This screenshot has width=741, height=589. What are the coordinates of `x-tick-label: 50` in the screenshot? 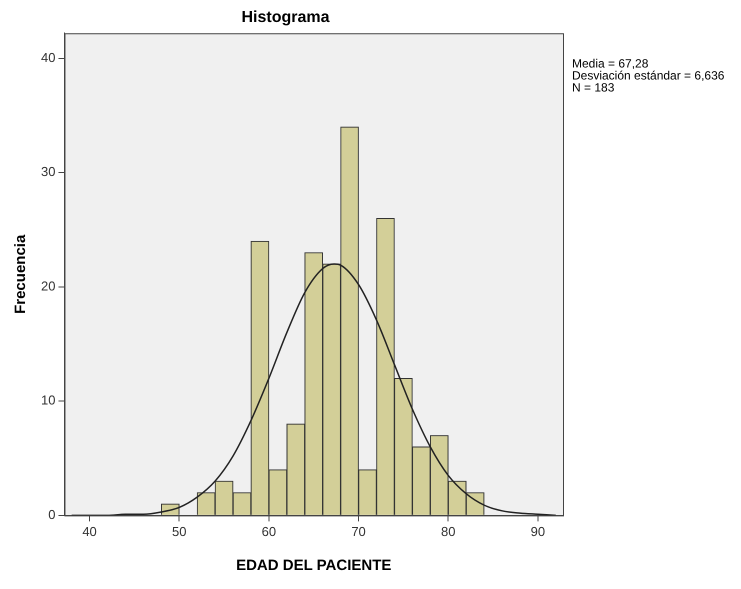 It's located at (179, 531).